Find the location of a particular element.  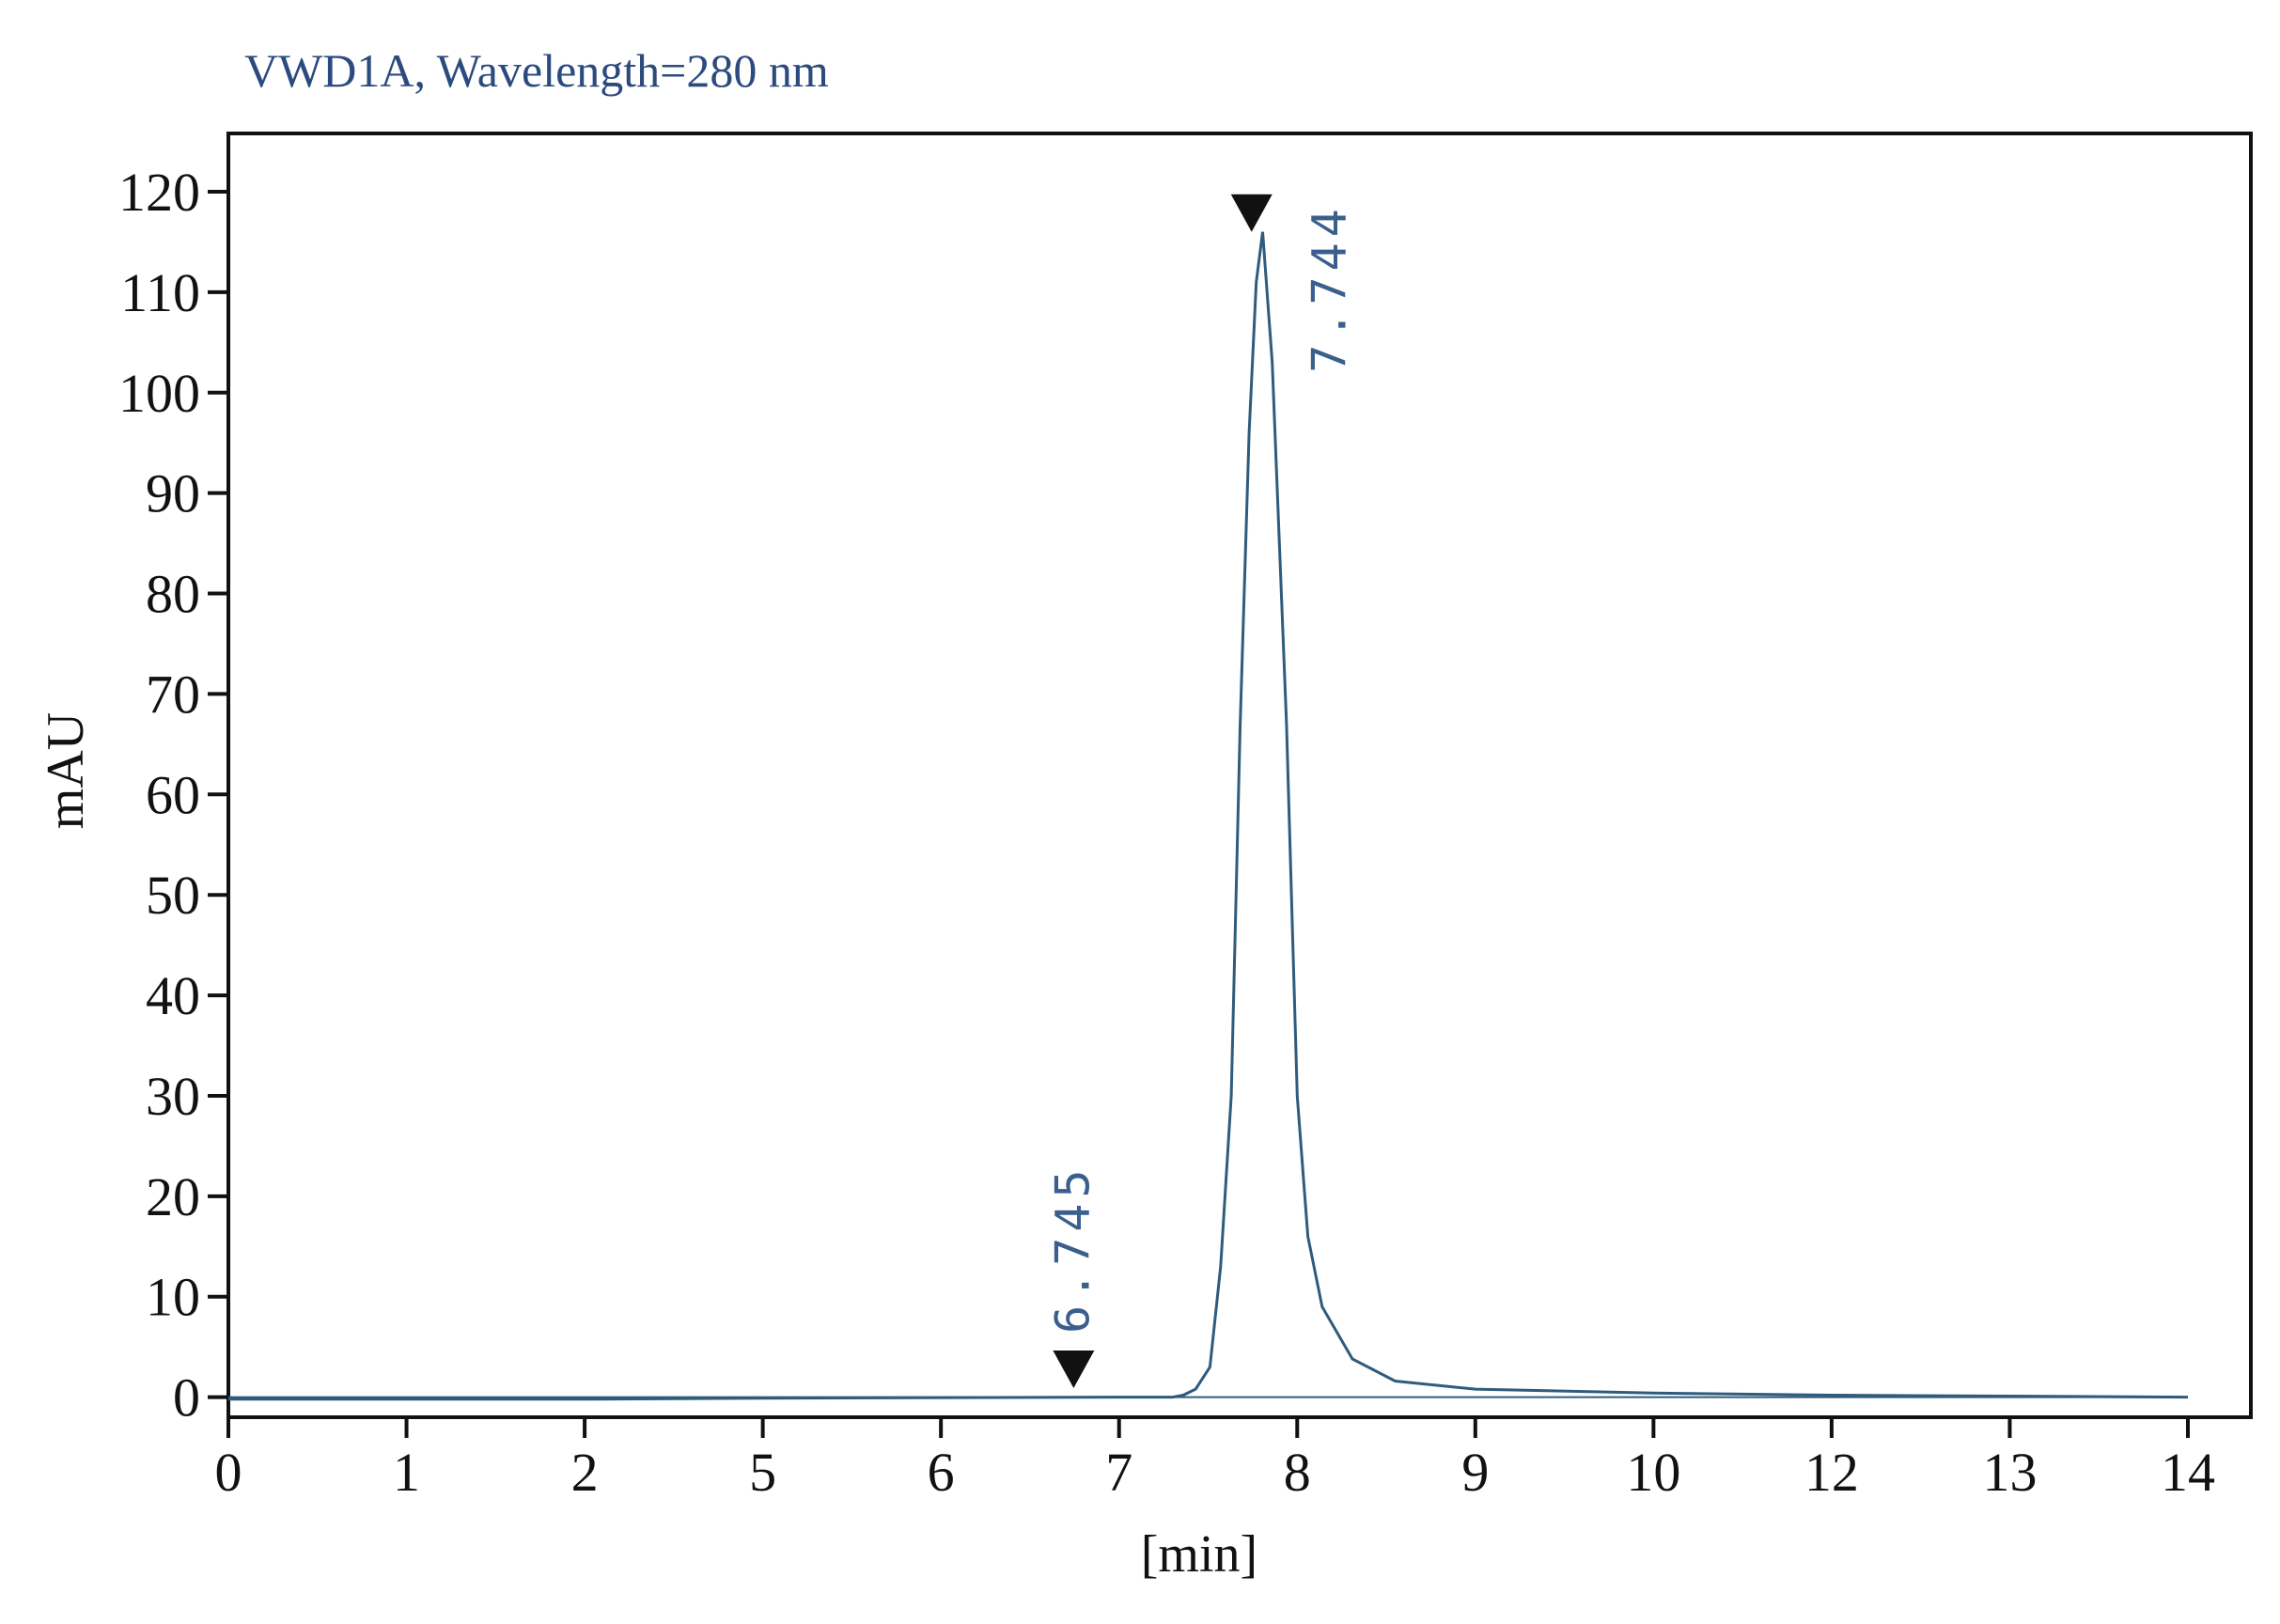

x-tick-label: 12 is located at coordinates (1832, 1472).